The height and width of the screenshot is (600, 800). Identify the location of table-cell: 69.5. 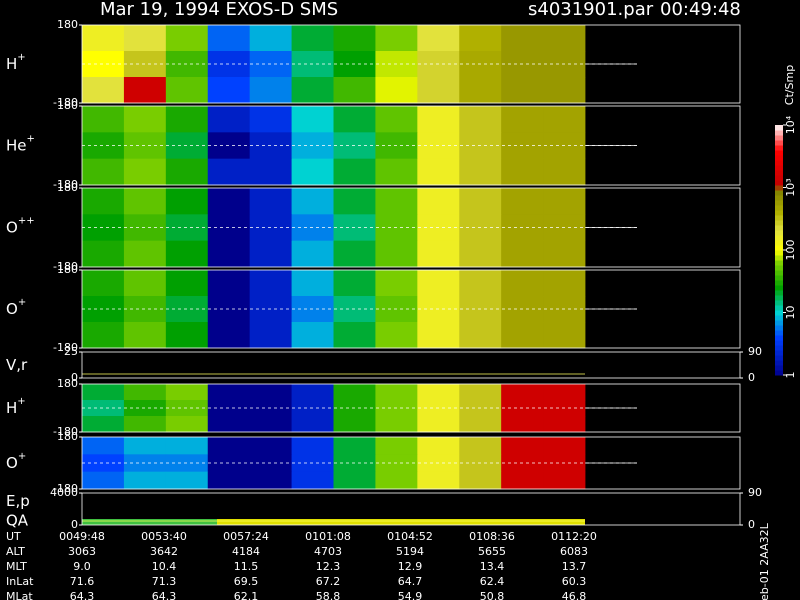
(246, 581).